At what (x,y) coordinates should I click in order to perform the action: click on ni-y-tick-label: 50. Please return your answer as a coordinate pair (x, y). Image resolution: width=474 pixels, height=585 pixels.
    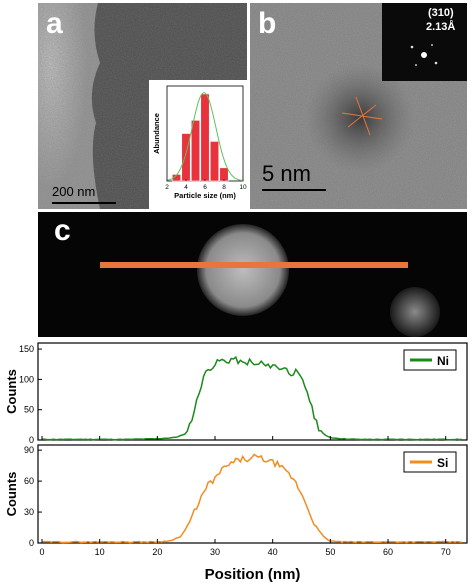
    Looking at the image, I should click on (29, 410).